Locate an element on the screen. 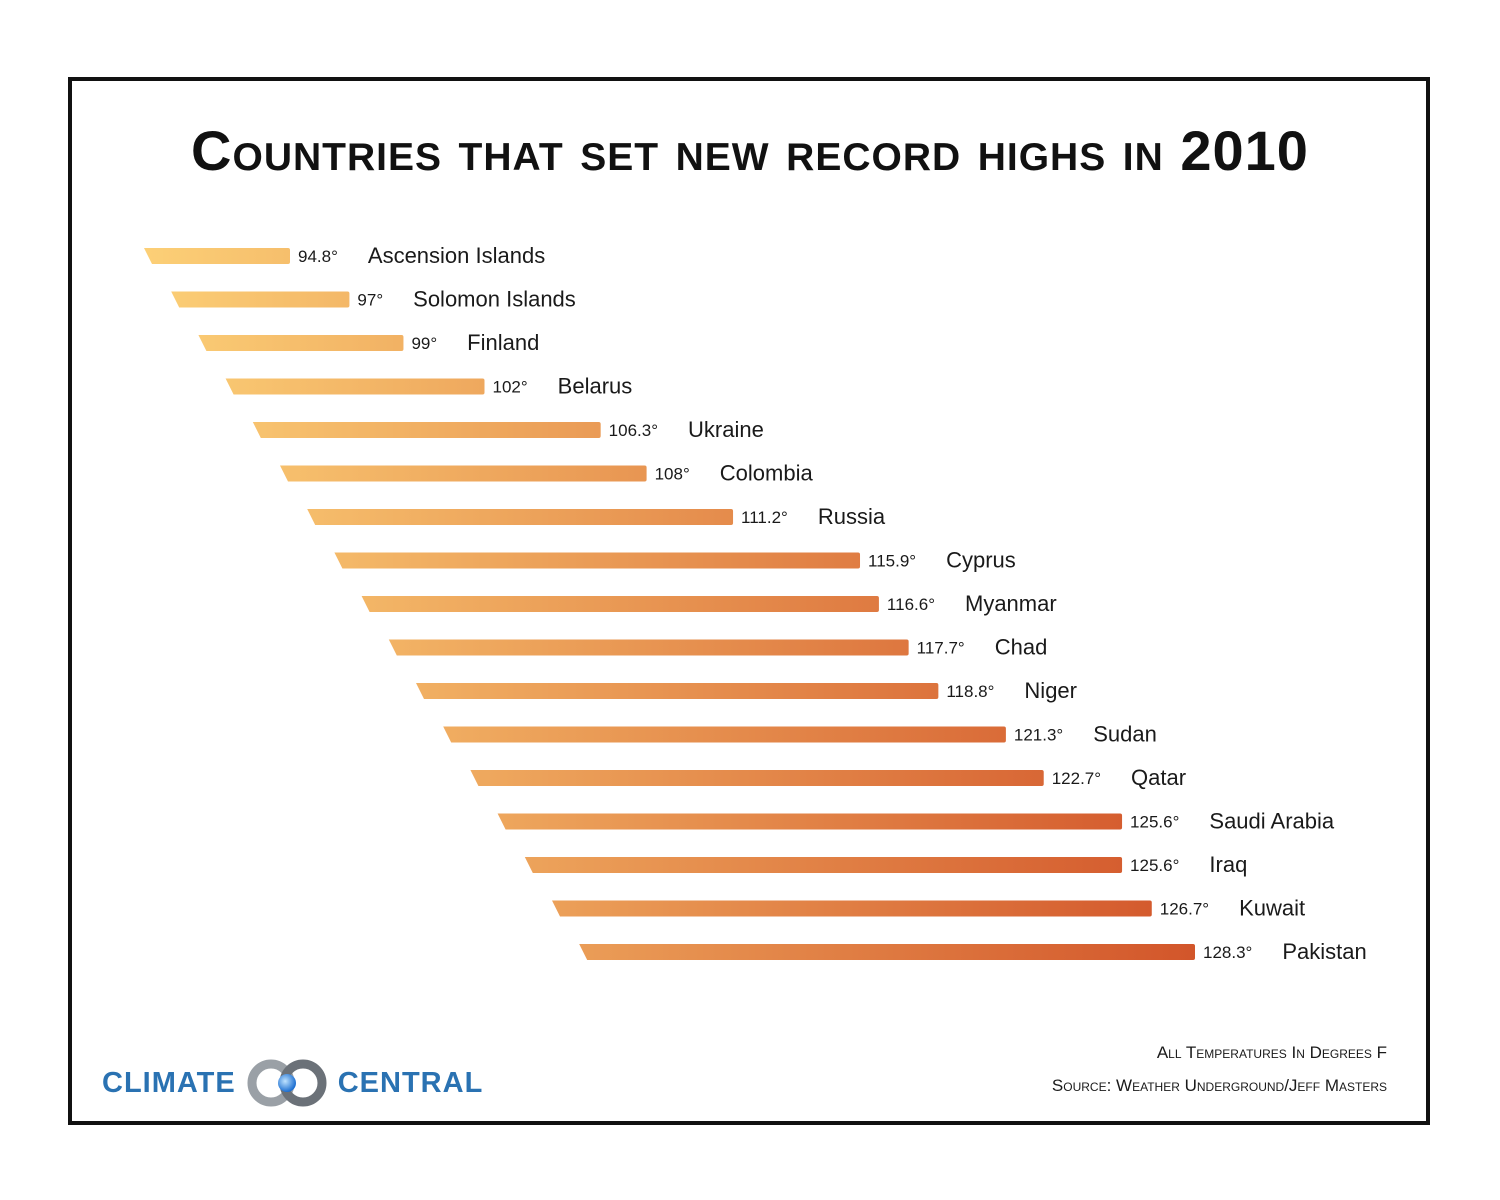 This screenshot has height=1200, width=1500. bar-sudan is located at coordinates (724, 734).